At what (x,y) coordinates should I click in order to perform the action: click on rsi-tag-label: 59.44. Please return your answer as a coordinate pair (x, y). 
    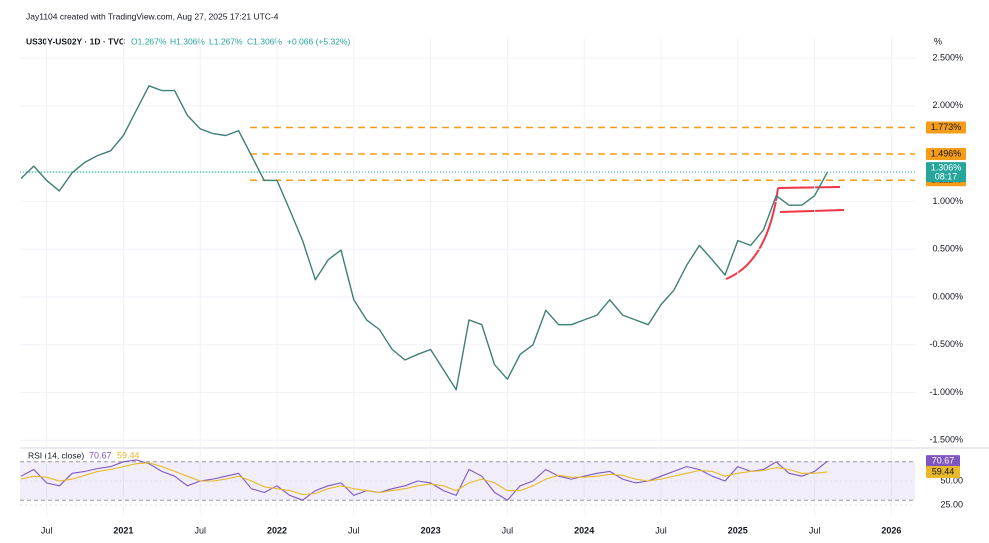
    Looking at the image, I should click on (943, 471).